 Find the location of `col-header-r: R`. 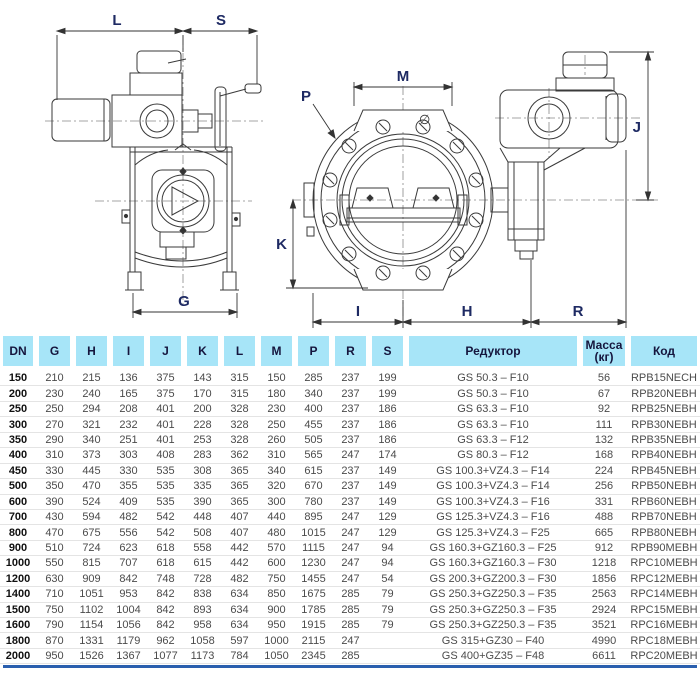

col-header-r: R is located at coordinates (350, 351).